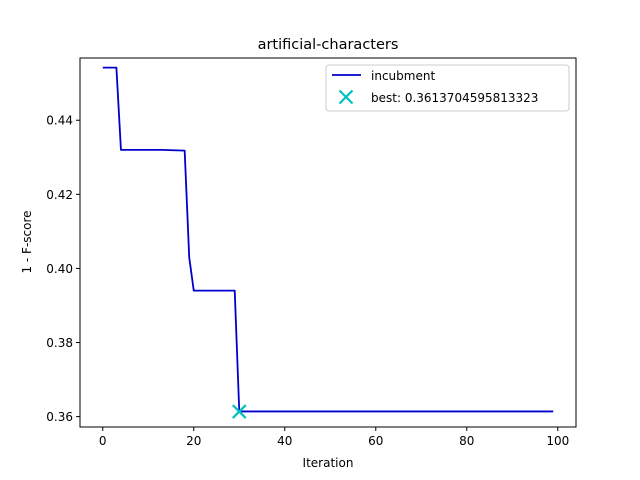  Describe the element at coordinates (59, 343) in the screenshot. I see `y-tick-label: 0.38` at that location.